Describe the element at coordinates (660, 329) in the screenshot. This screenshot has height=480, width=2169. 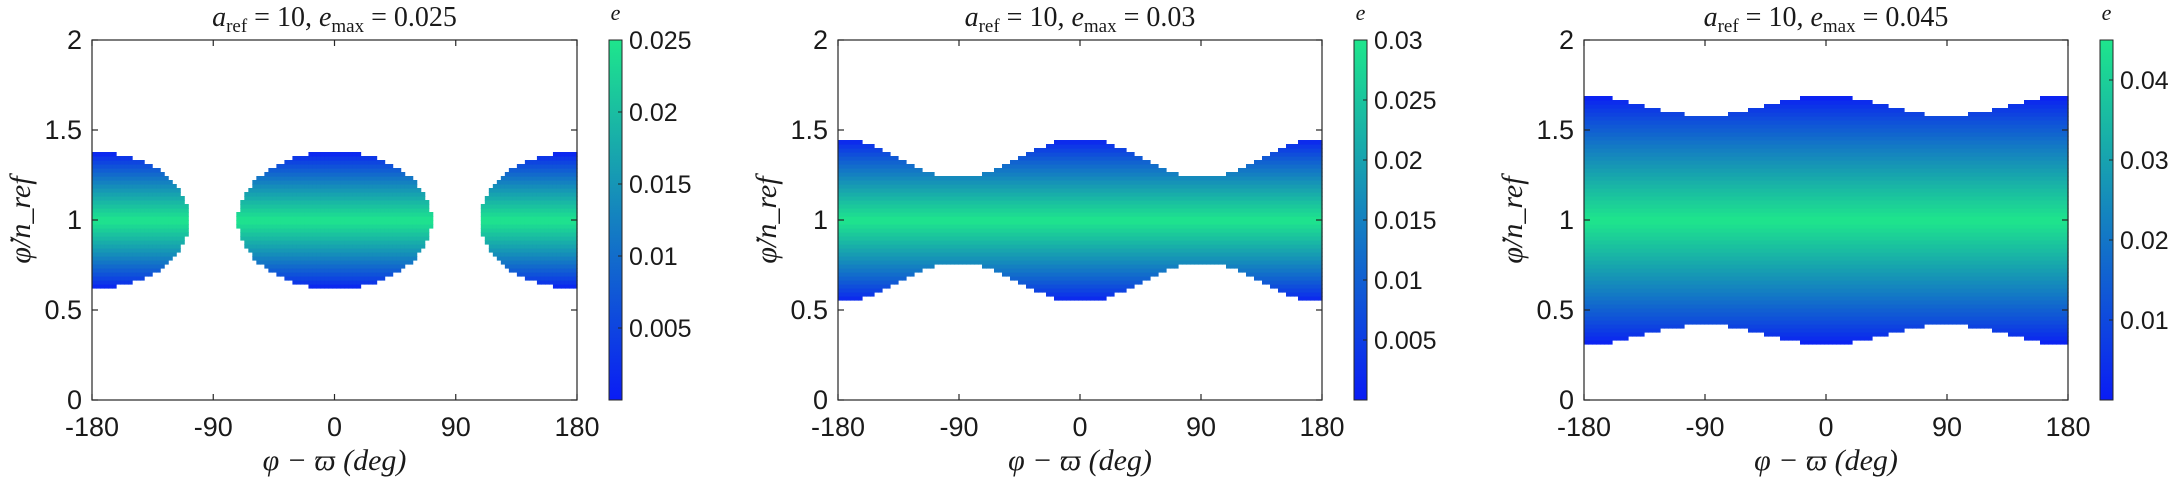
I see `colorbar-tick-label: 0.005` at that location.